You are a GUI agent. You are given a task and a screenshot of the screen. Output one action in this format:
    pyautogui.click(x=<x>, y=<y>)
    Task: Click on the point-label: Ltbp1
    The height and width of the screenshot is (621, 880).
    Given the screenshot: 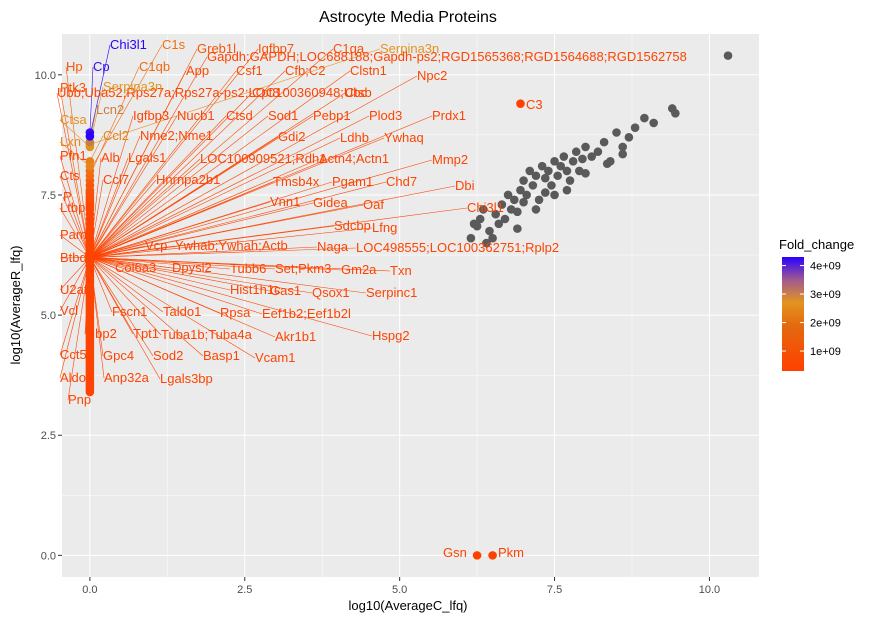 What is the action you would take?
    pyautogui.click(x=76, y=207)
    